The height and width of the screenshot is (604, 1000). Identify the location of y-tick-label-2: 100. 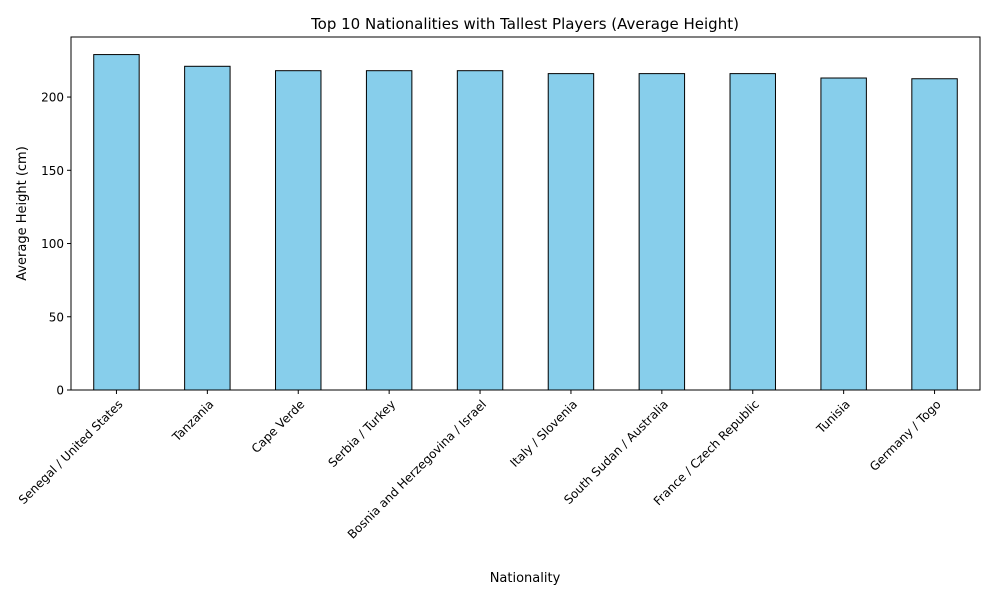
(52, 244).